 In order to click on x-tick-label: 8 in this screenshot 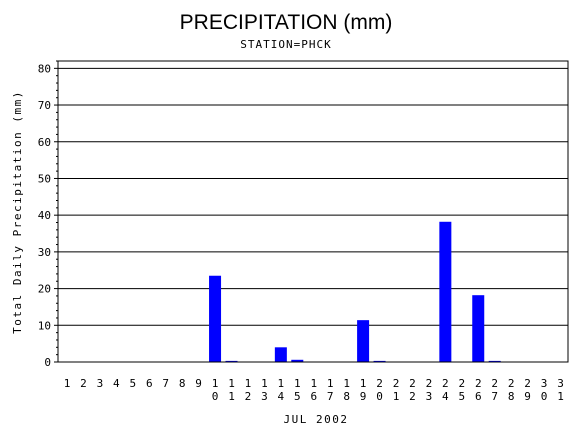, I will do `click(182, 383)`.